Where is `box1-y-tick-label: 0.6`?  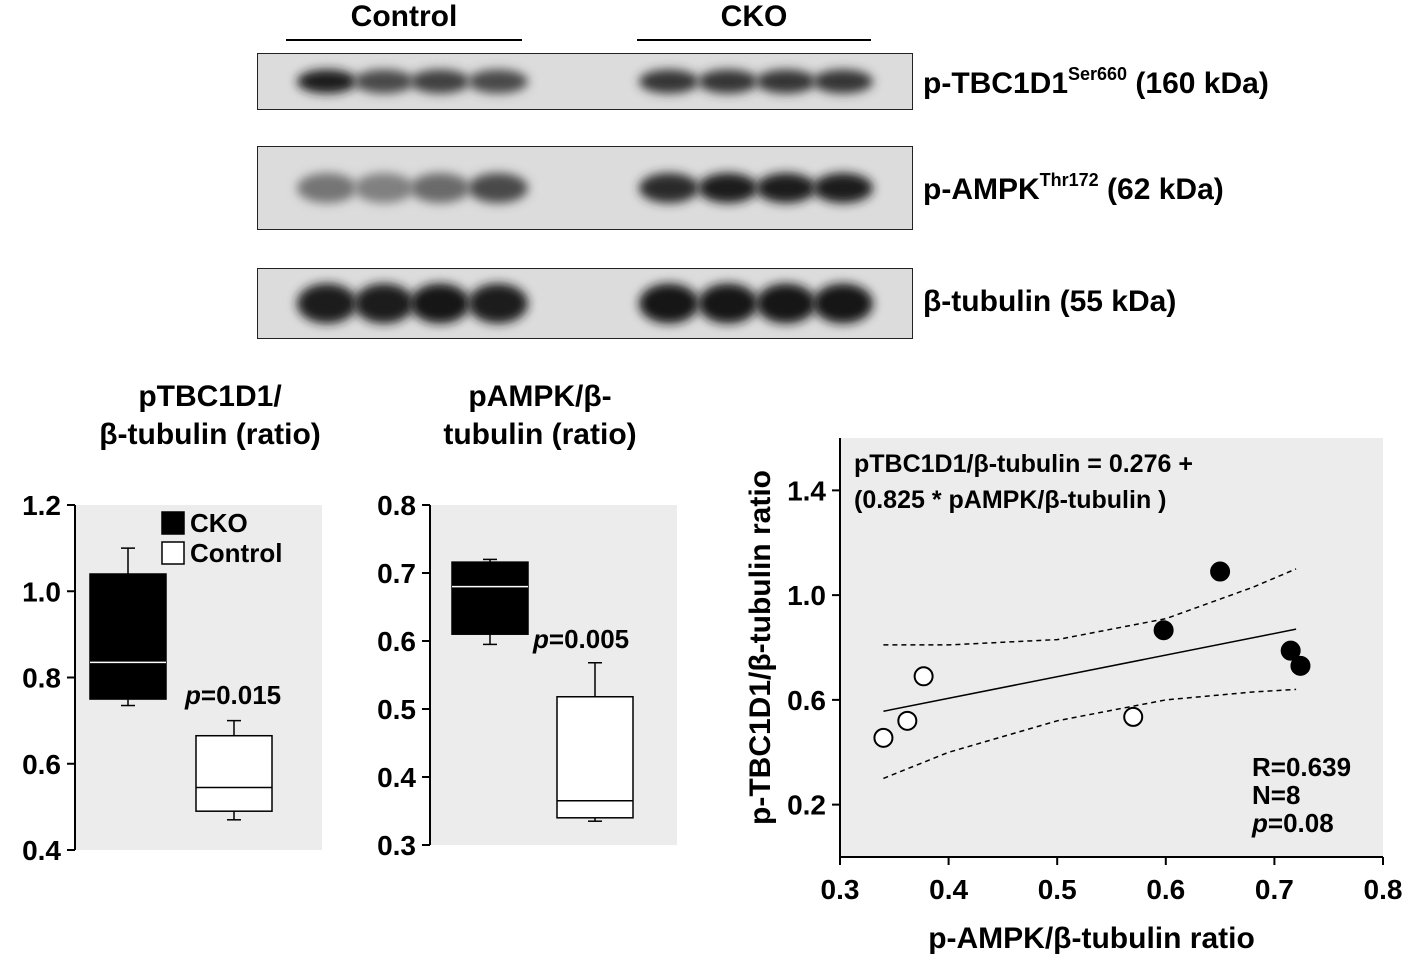
box1-y-tick-label: 0.6 is located at coordinates (41, 764).